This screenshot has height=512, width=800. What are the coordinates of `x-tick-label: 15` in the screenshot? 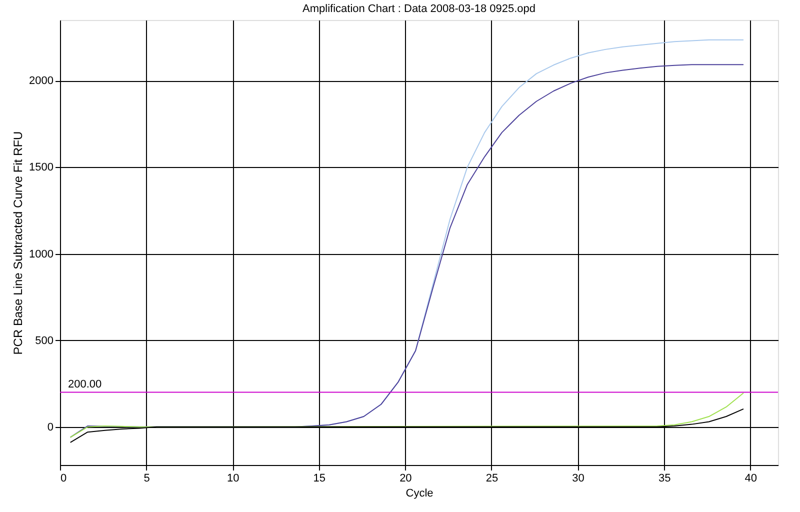 It's located at (319, 478).